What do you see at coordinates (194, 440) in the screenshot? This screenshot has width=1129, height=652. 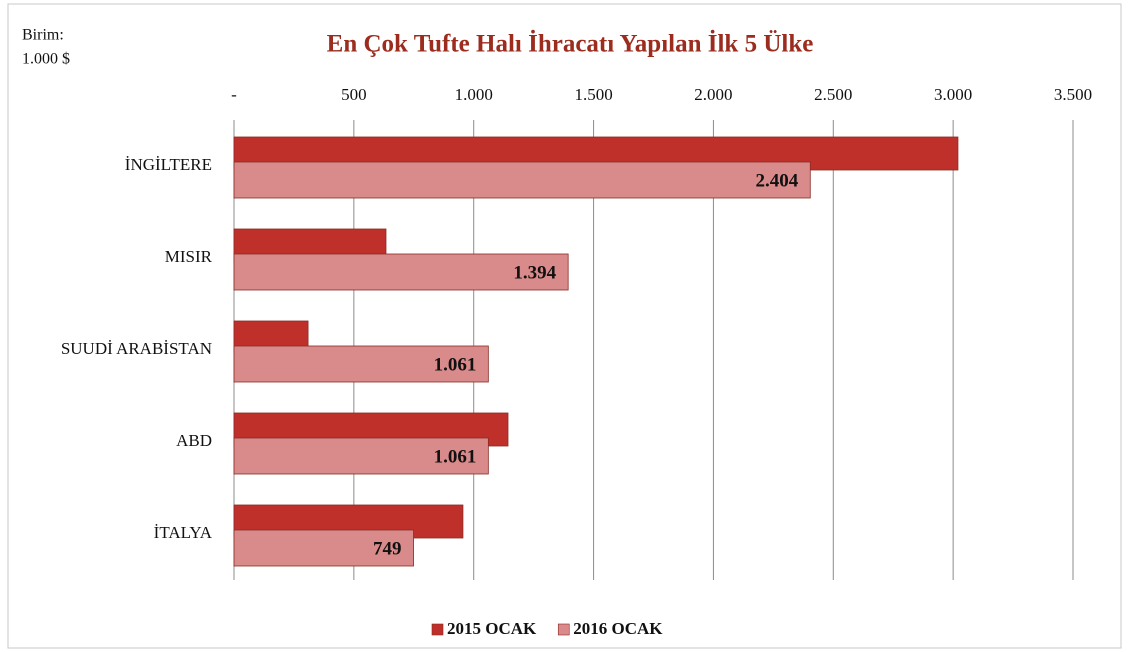 I see `y-tick-label: ABD` at bounding box center [194, 440].